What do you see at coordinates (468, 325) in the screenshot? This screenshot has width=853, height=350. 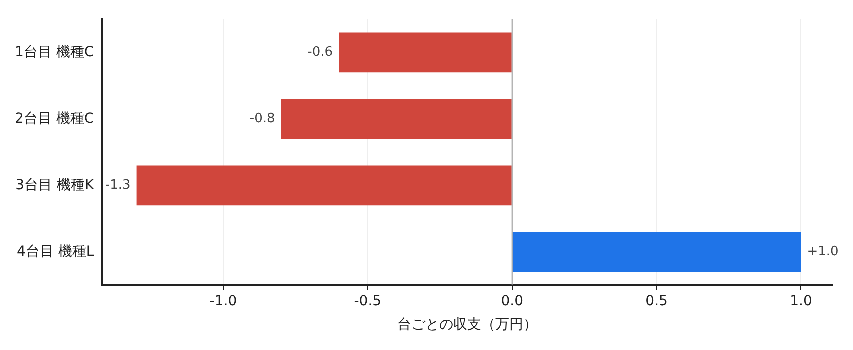 I see `x-axis-title: 台ごとの収支（万円）` at bounding box center [468, 325].